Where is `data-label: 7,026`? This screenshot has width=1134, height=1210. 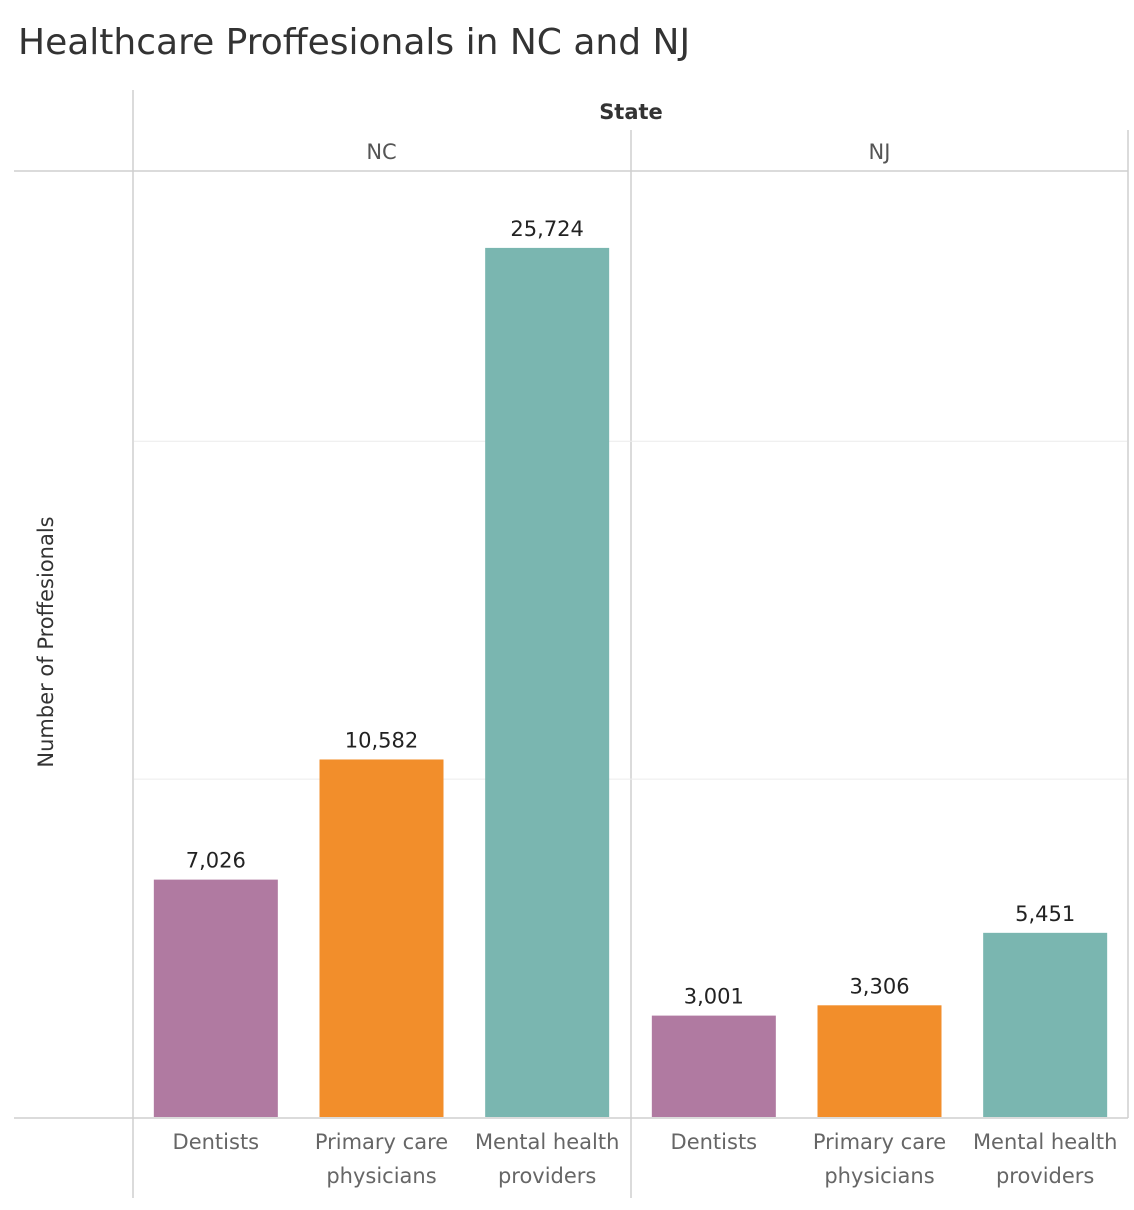 data-label: 7,026 is located at coordinates (216, 861).